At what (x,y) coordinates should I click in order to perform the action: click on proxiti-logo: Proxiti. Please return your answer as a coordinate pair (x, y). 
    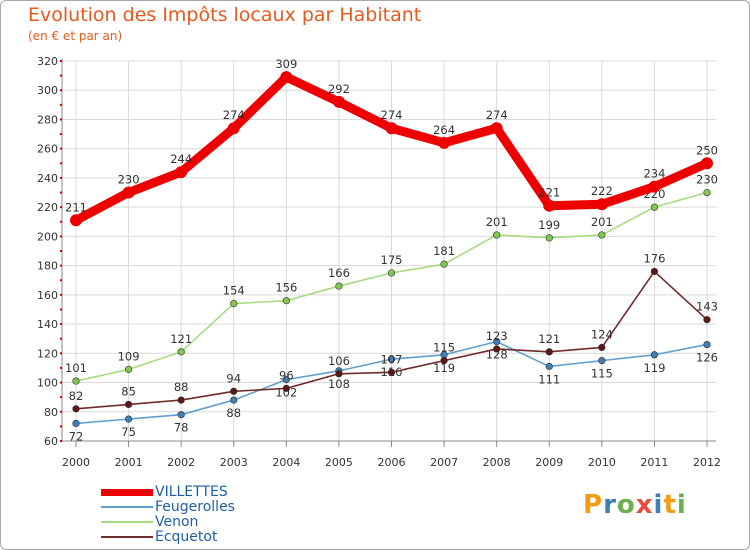
    Looking at the image, I should click on (635, 505).